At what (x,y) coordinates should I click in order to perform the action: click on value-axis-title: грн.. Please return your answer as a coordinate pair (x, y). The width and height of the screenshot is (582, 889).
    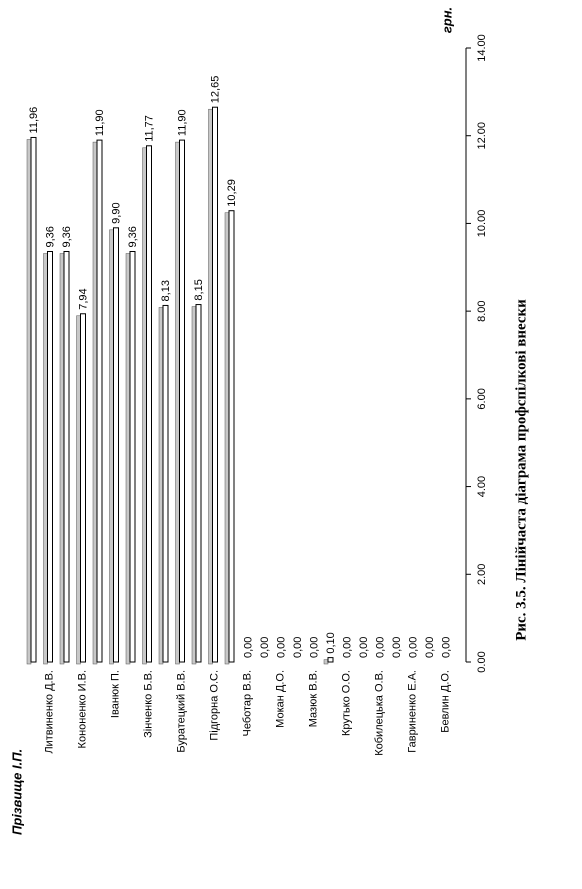
    Looking at the image, I should click on (446, 20).